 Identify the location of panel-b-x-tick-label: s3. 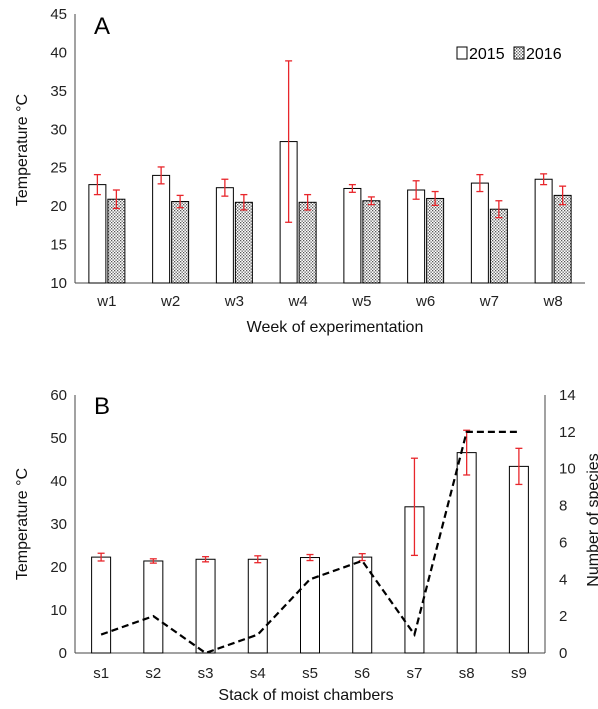
(206, 673).